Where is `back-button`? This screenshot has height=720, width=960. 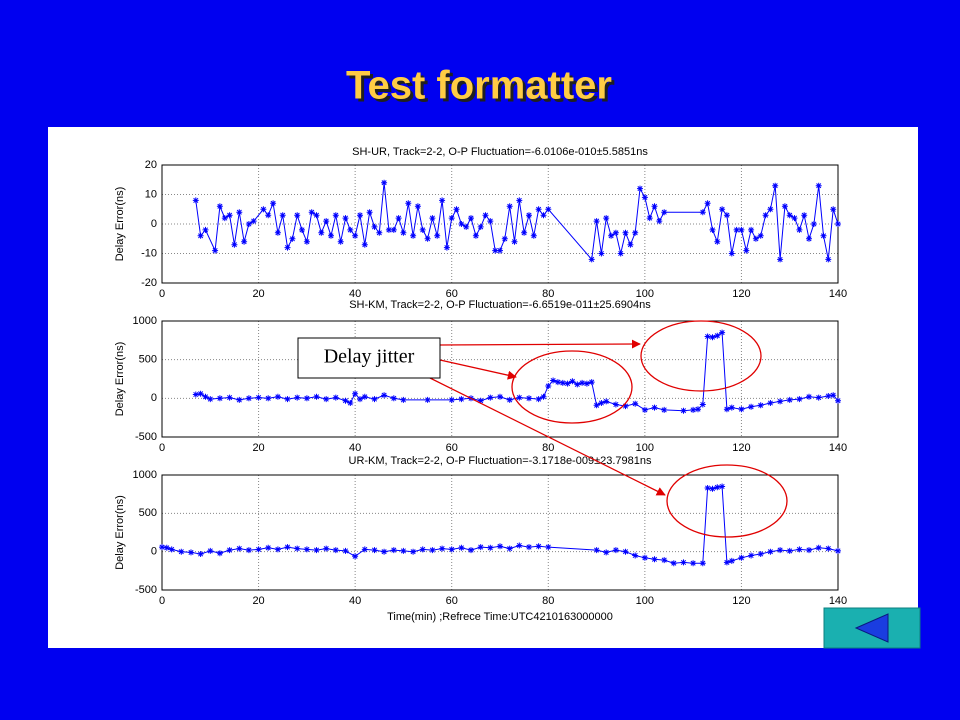 back-button is located at coordinates (872, 628).